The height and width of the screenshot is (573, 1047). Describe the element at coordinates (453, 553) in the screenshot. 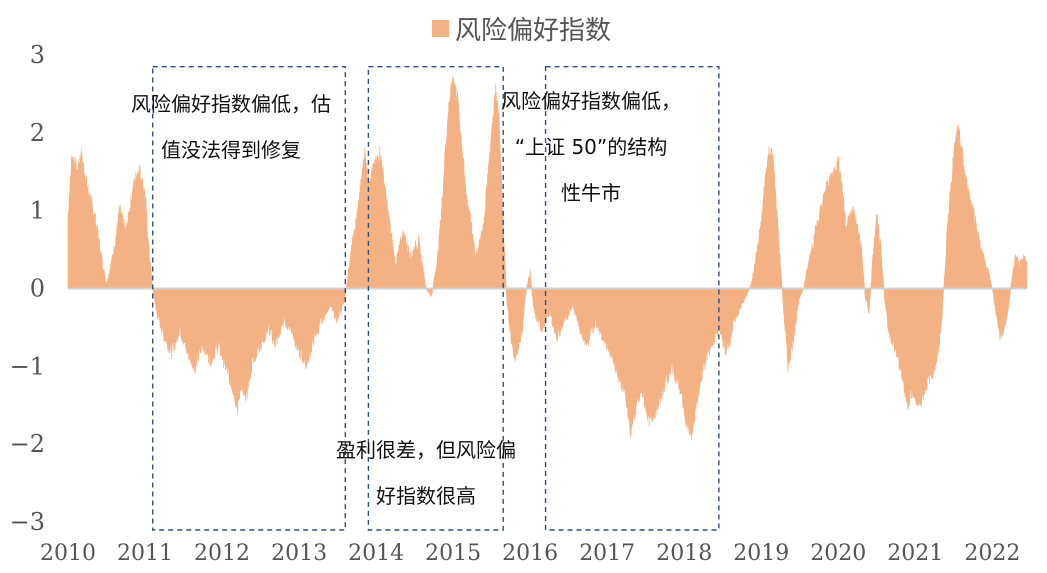

I see `x-tick-label: 2015` at that location.